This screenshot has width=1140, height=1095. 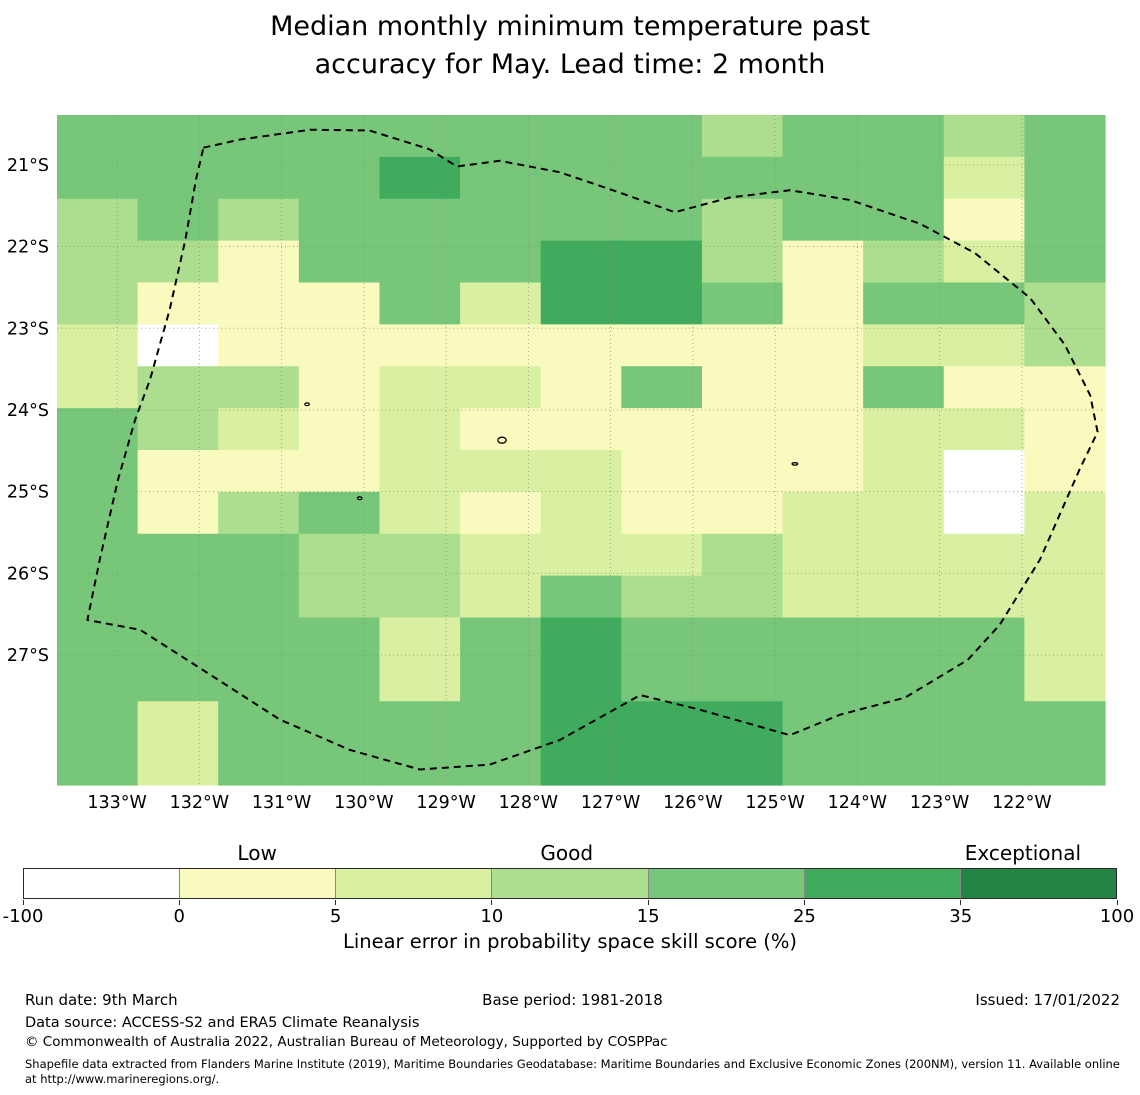 I want to click on lat-tick-label: 23°S, so click(x=28, y=329).